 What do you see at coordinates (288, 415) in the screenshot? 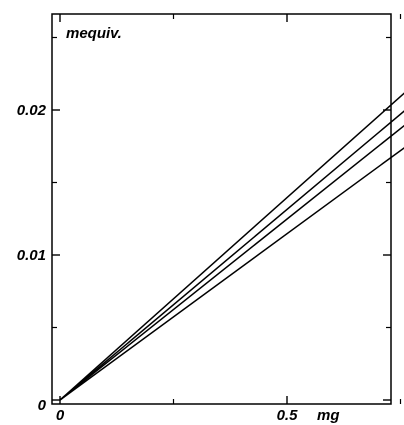
I see `x-tick-label: 0.5` at bounding box center [288, 415].